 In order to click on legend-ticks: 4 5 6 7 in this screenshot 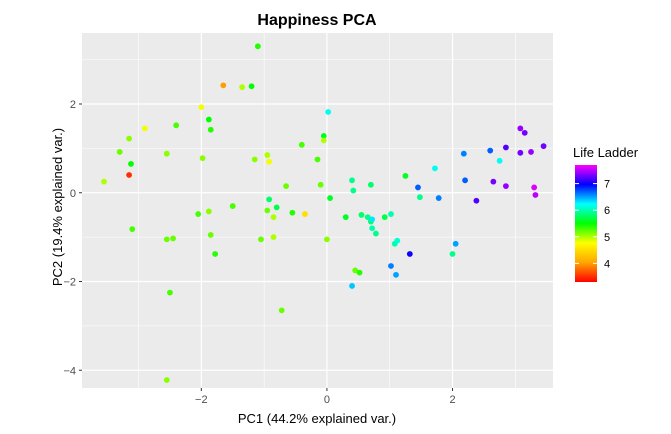, I will do `click(592, 224)`.